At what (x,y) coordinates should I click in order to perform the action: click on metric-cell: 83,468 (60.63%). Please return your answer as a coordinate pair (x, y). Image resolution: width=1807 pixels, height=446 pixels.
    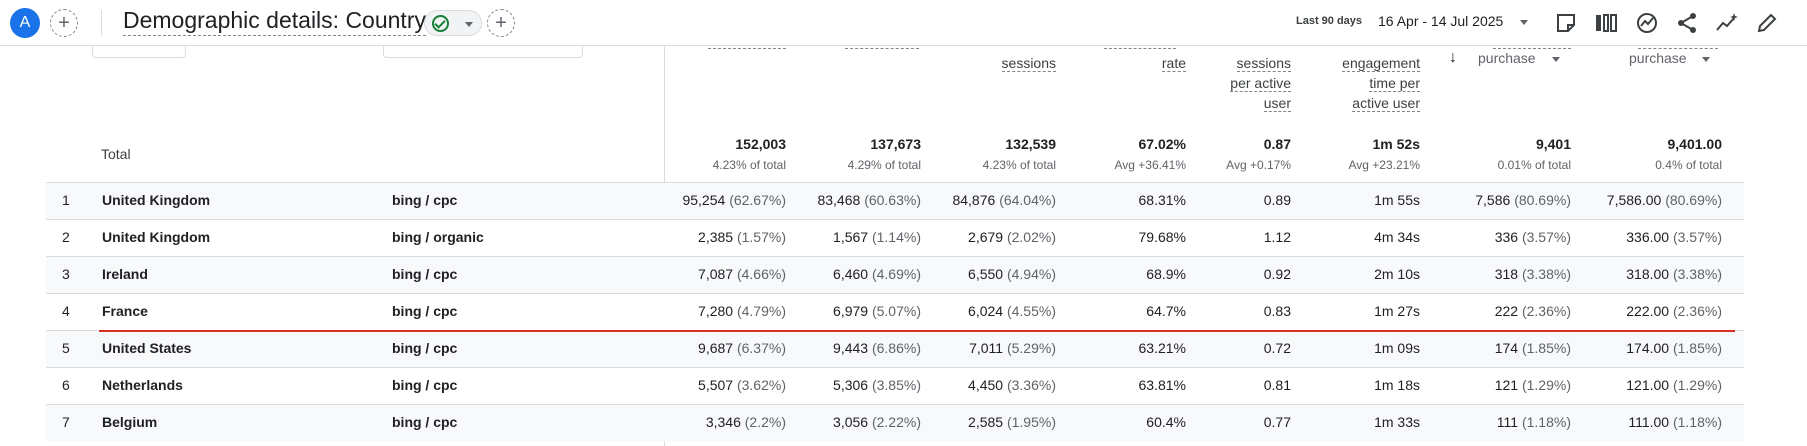
    Looking at the image, I should click on (869, 200).